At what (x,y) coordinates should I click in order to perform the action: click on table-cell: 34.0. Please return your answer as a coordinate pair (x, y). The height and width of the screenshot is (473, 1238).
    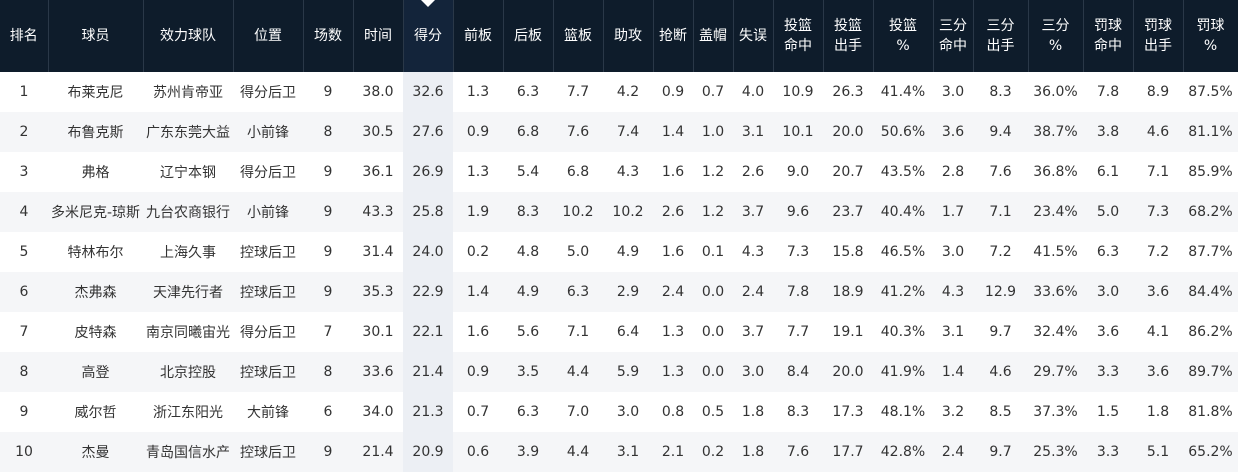
    Looking at the image, I should click on (378, 412).